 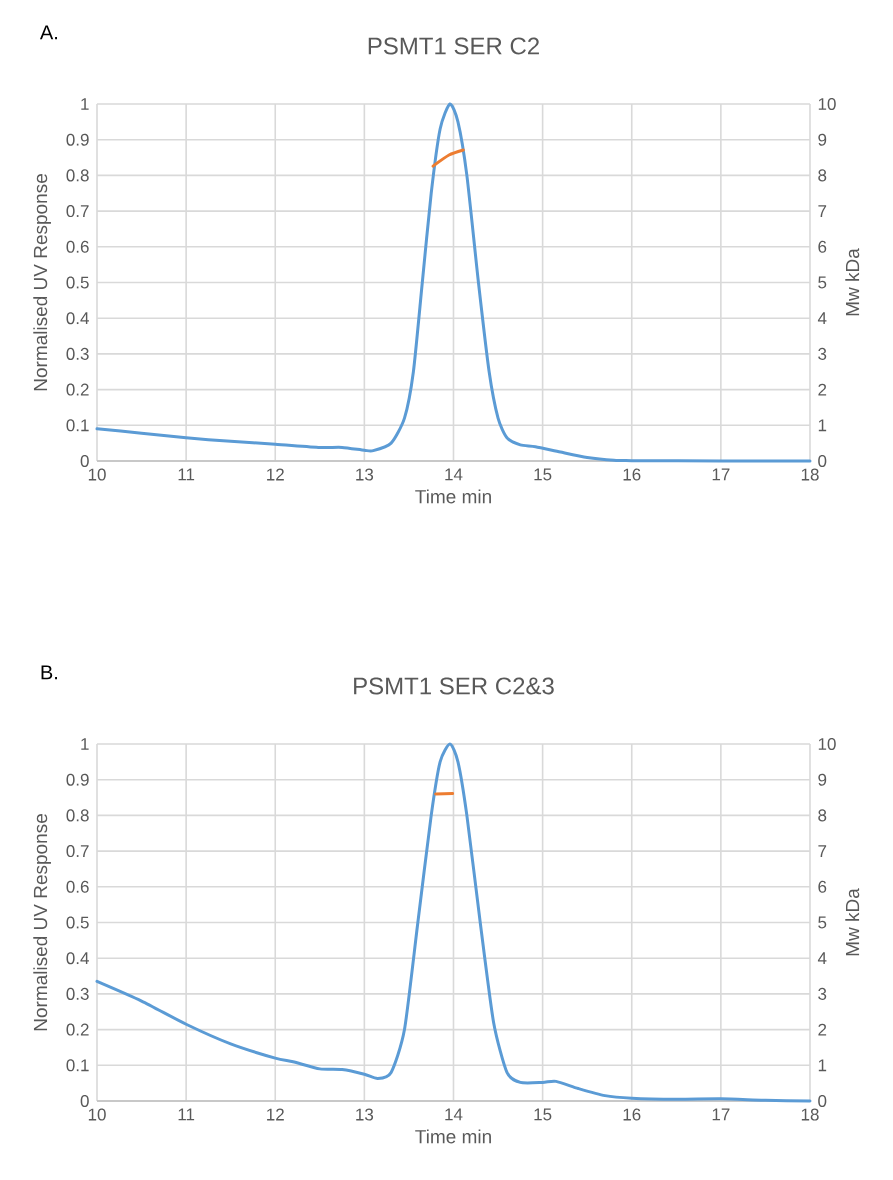 I want to click on chart-title: PSMT1 SER C2, so click(x=453, y=46).